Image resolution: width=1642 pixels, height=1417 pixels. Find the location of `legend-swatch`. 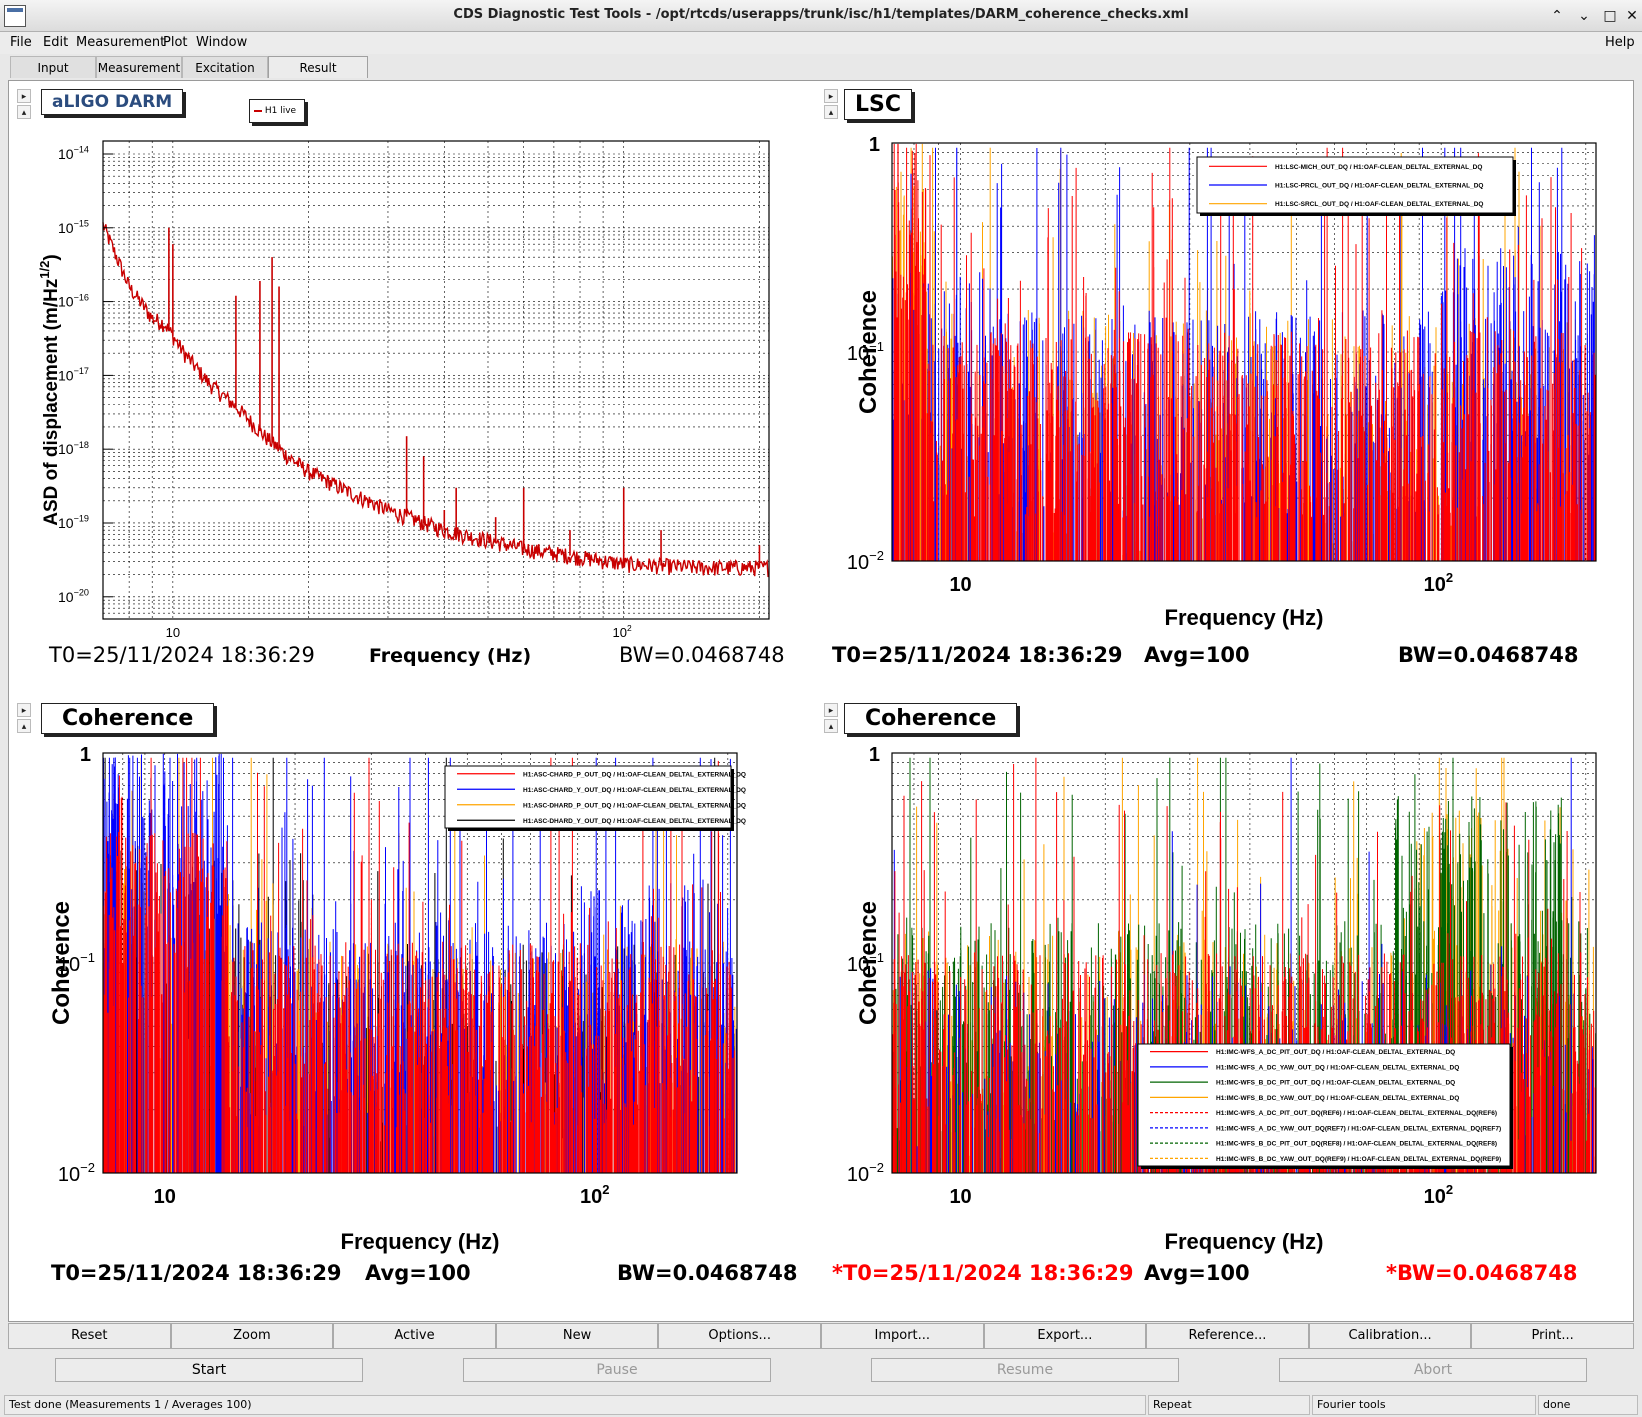

legend-swatch is located at coordinates (258, 110).